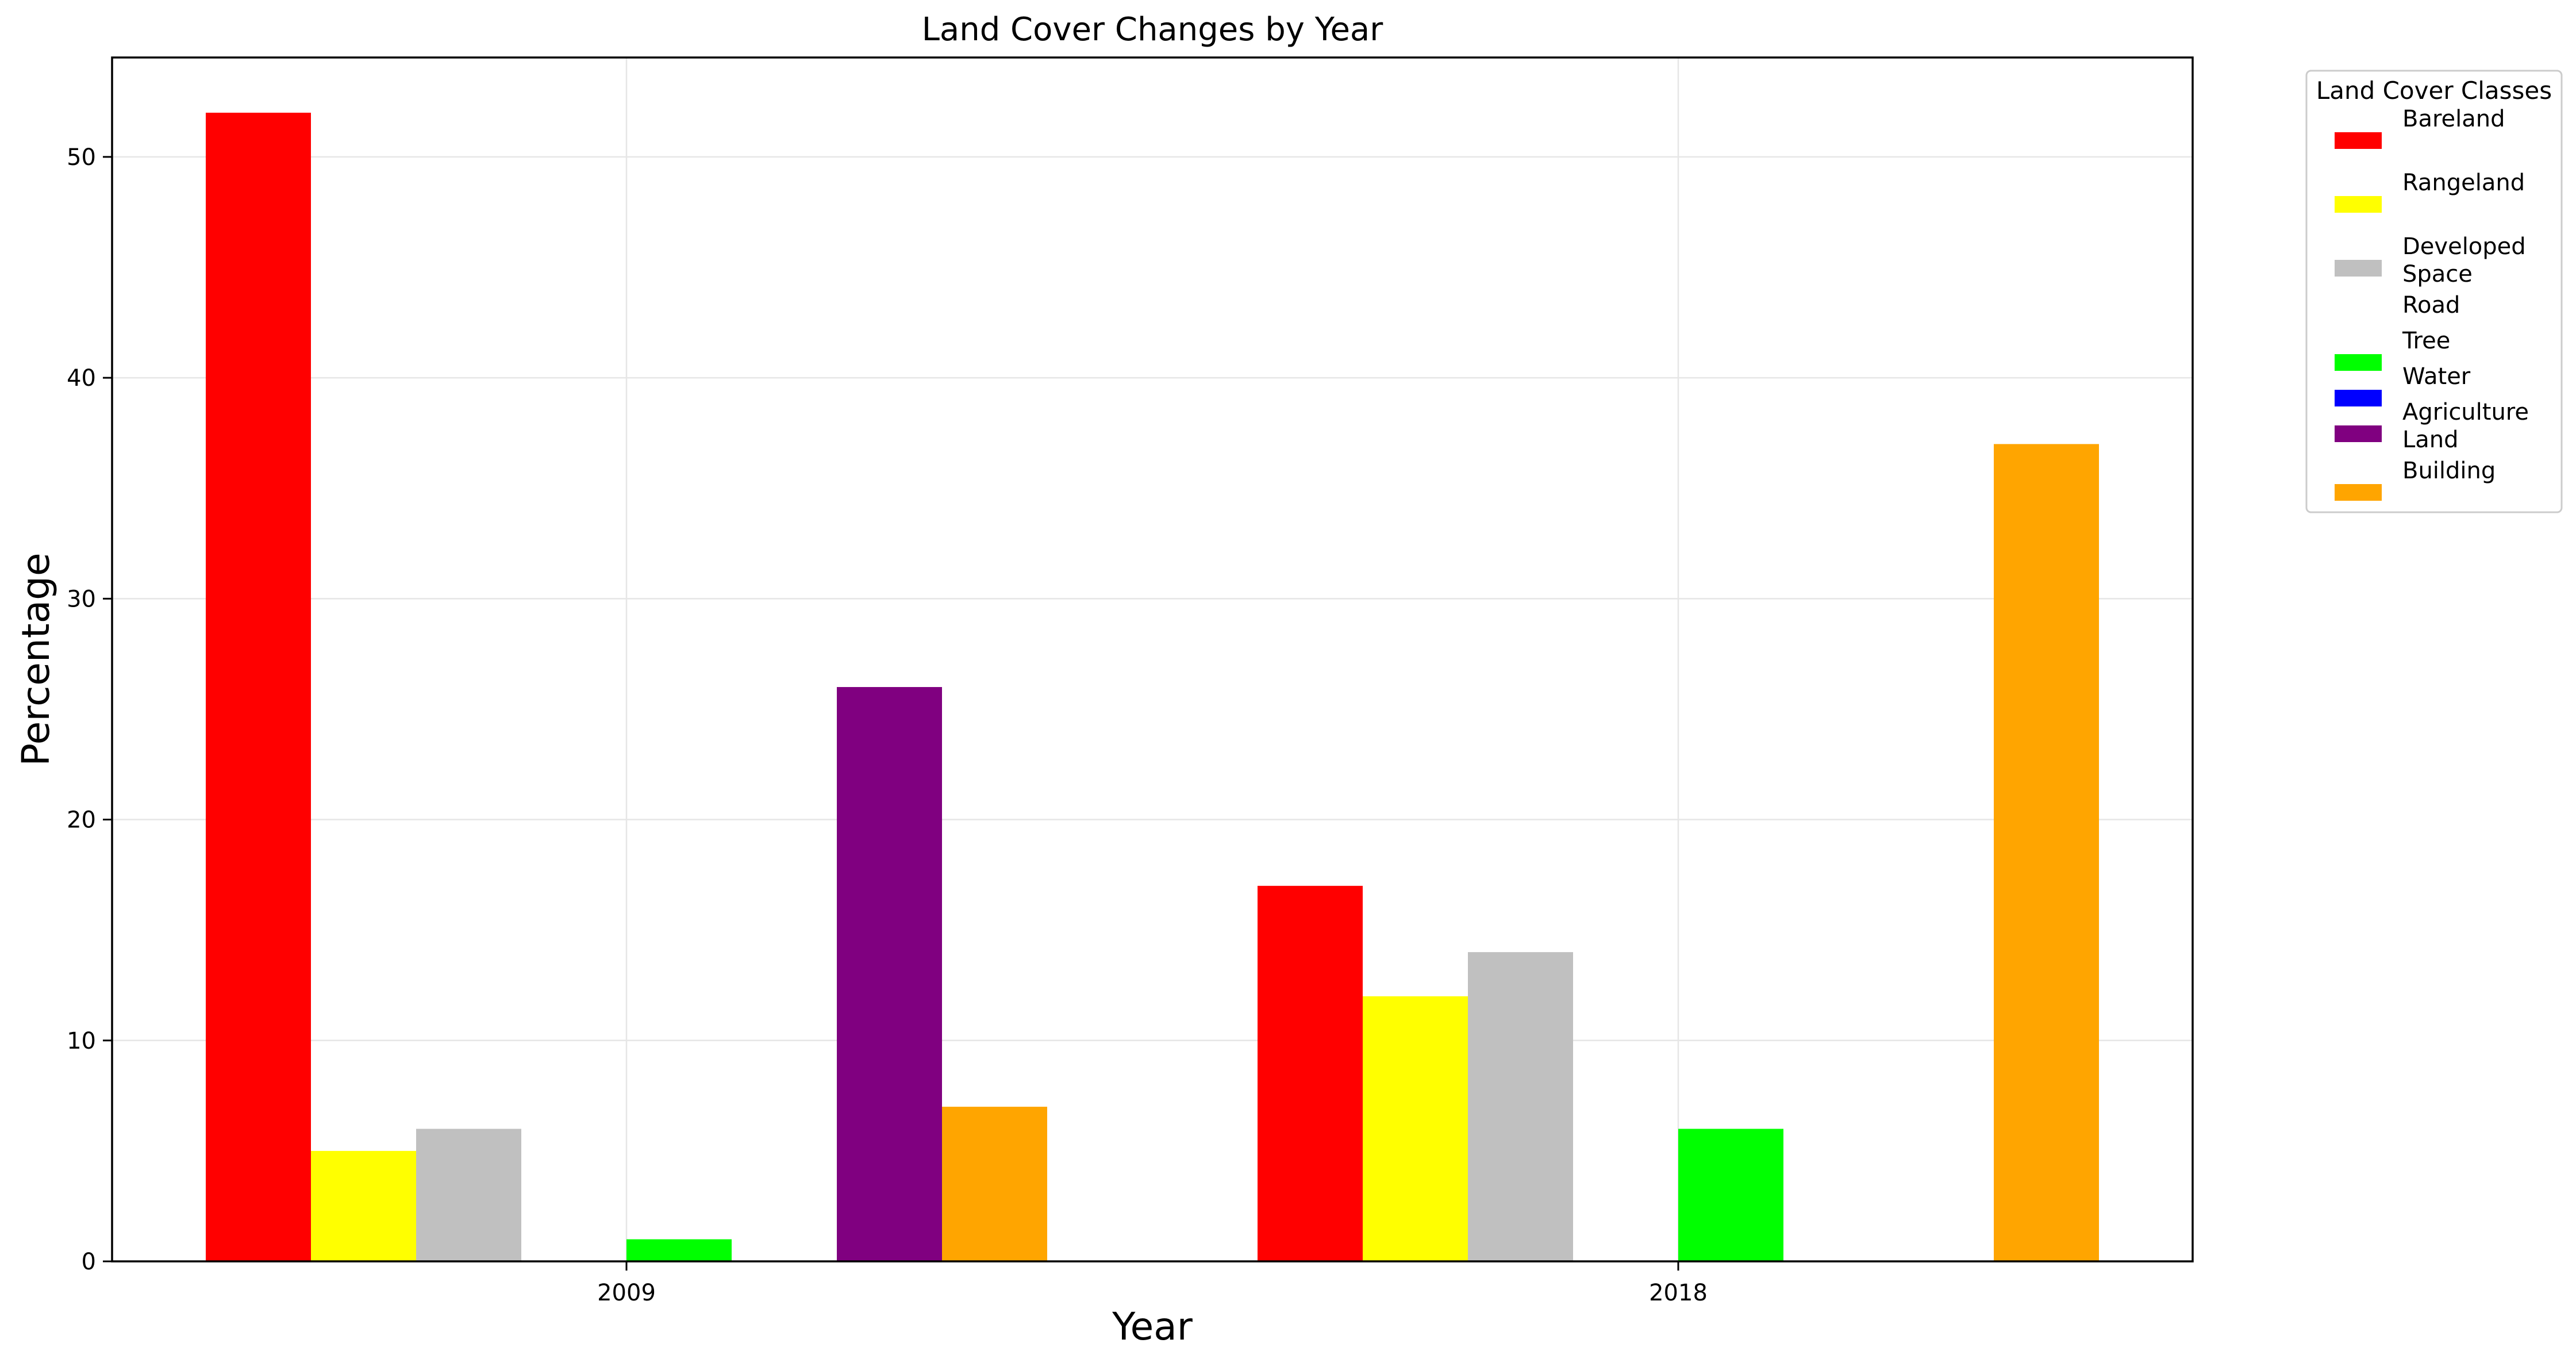 The image size is (2576, 1366). I want to click on legend-label-building: Building, so click(2449, 471).